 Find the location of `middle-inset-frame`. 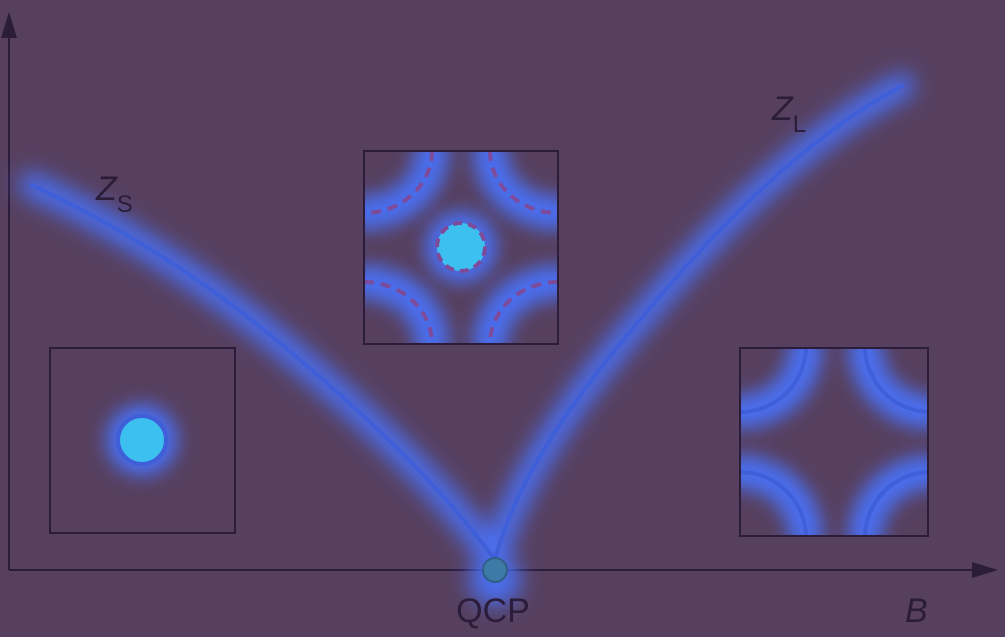

middle-inset-frame is located at coordinates (461, 247).